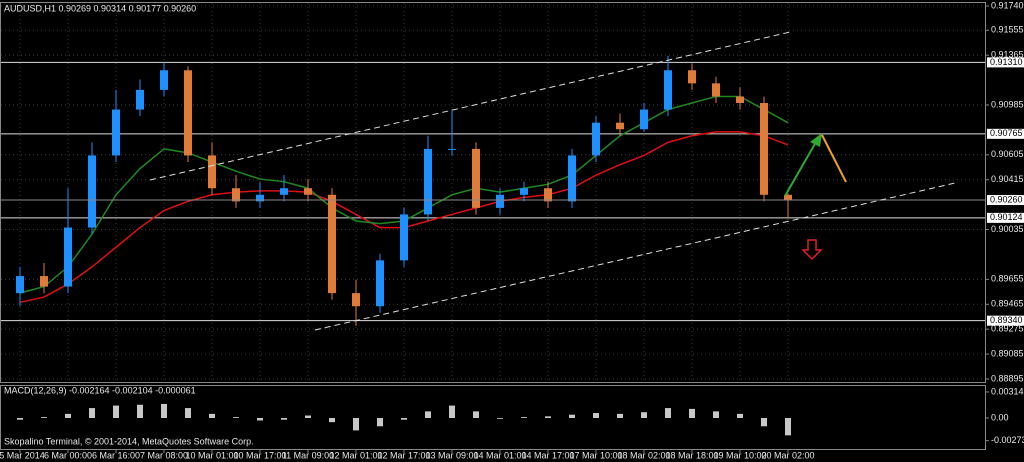 The image size is (1024, 462). Describe the element at coordinates (1007, 30) in the screenshot. I see `y-tick-label: 0.91555` at that location.